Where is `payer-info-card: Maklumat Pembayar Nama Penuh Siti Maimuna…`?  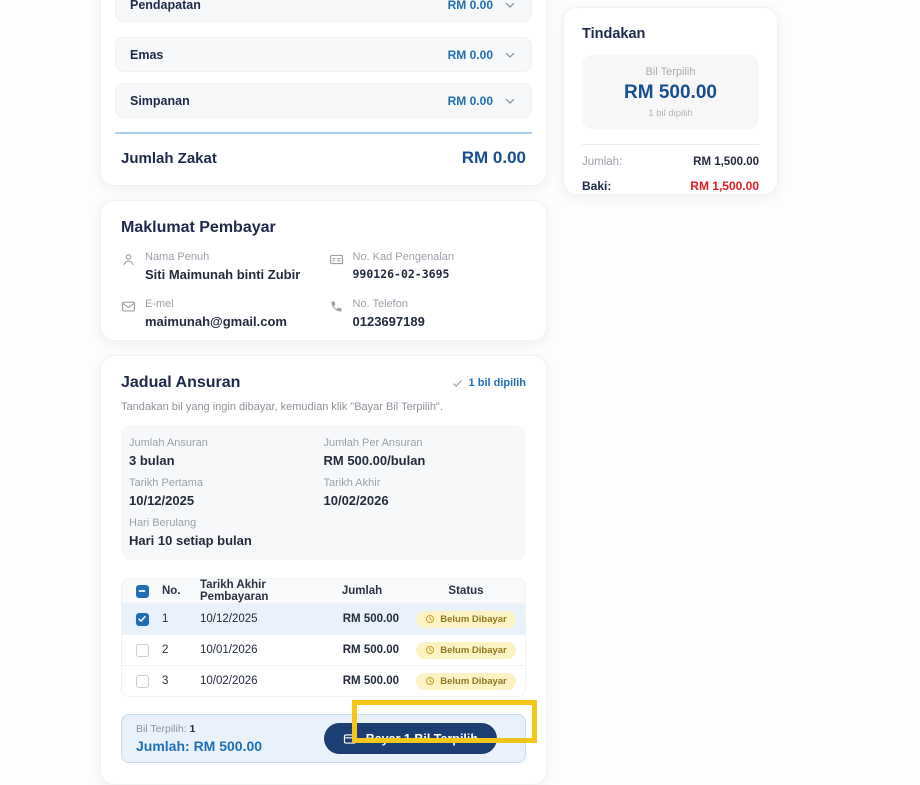
payer-info-card: Maklumat Pembayar Nama Penuh Siti Maimuna… is located at coordinates (323, 270).